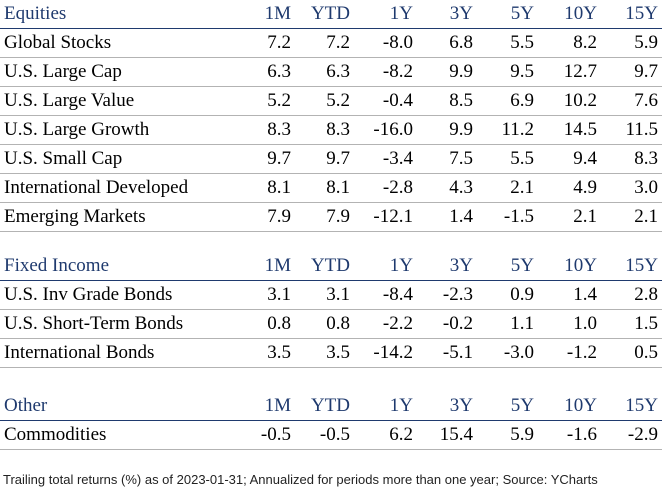  What do you see at coordinates (330, 405) in the screenshot?
I see `column-header: YTD` at bounding box center [330, 405].